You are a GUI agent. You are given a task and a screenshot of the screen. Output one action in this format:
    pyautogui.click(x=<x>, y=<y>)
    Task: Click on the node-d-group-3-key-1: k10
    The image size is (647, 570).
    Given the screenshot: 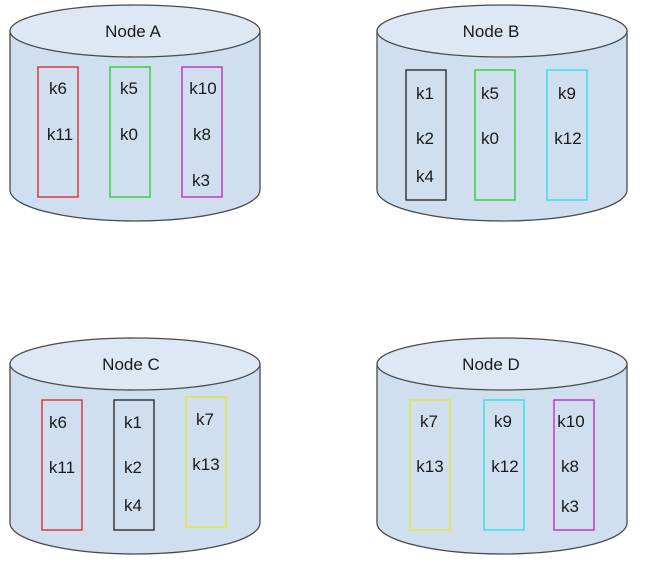 What is the action you would take?
    pyautogui.click(x=570, y=421)
    